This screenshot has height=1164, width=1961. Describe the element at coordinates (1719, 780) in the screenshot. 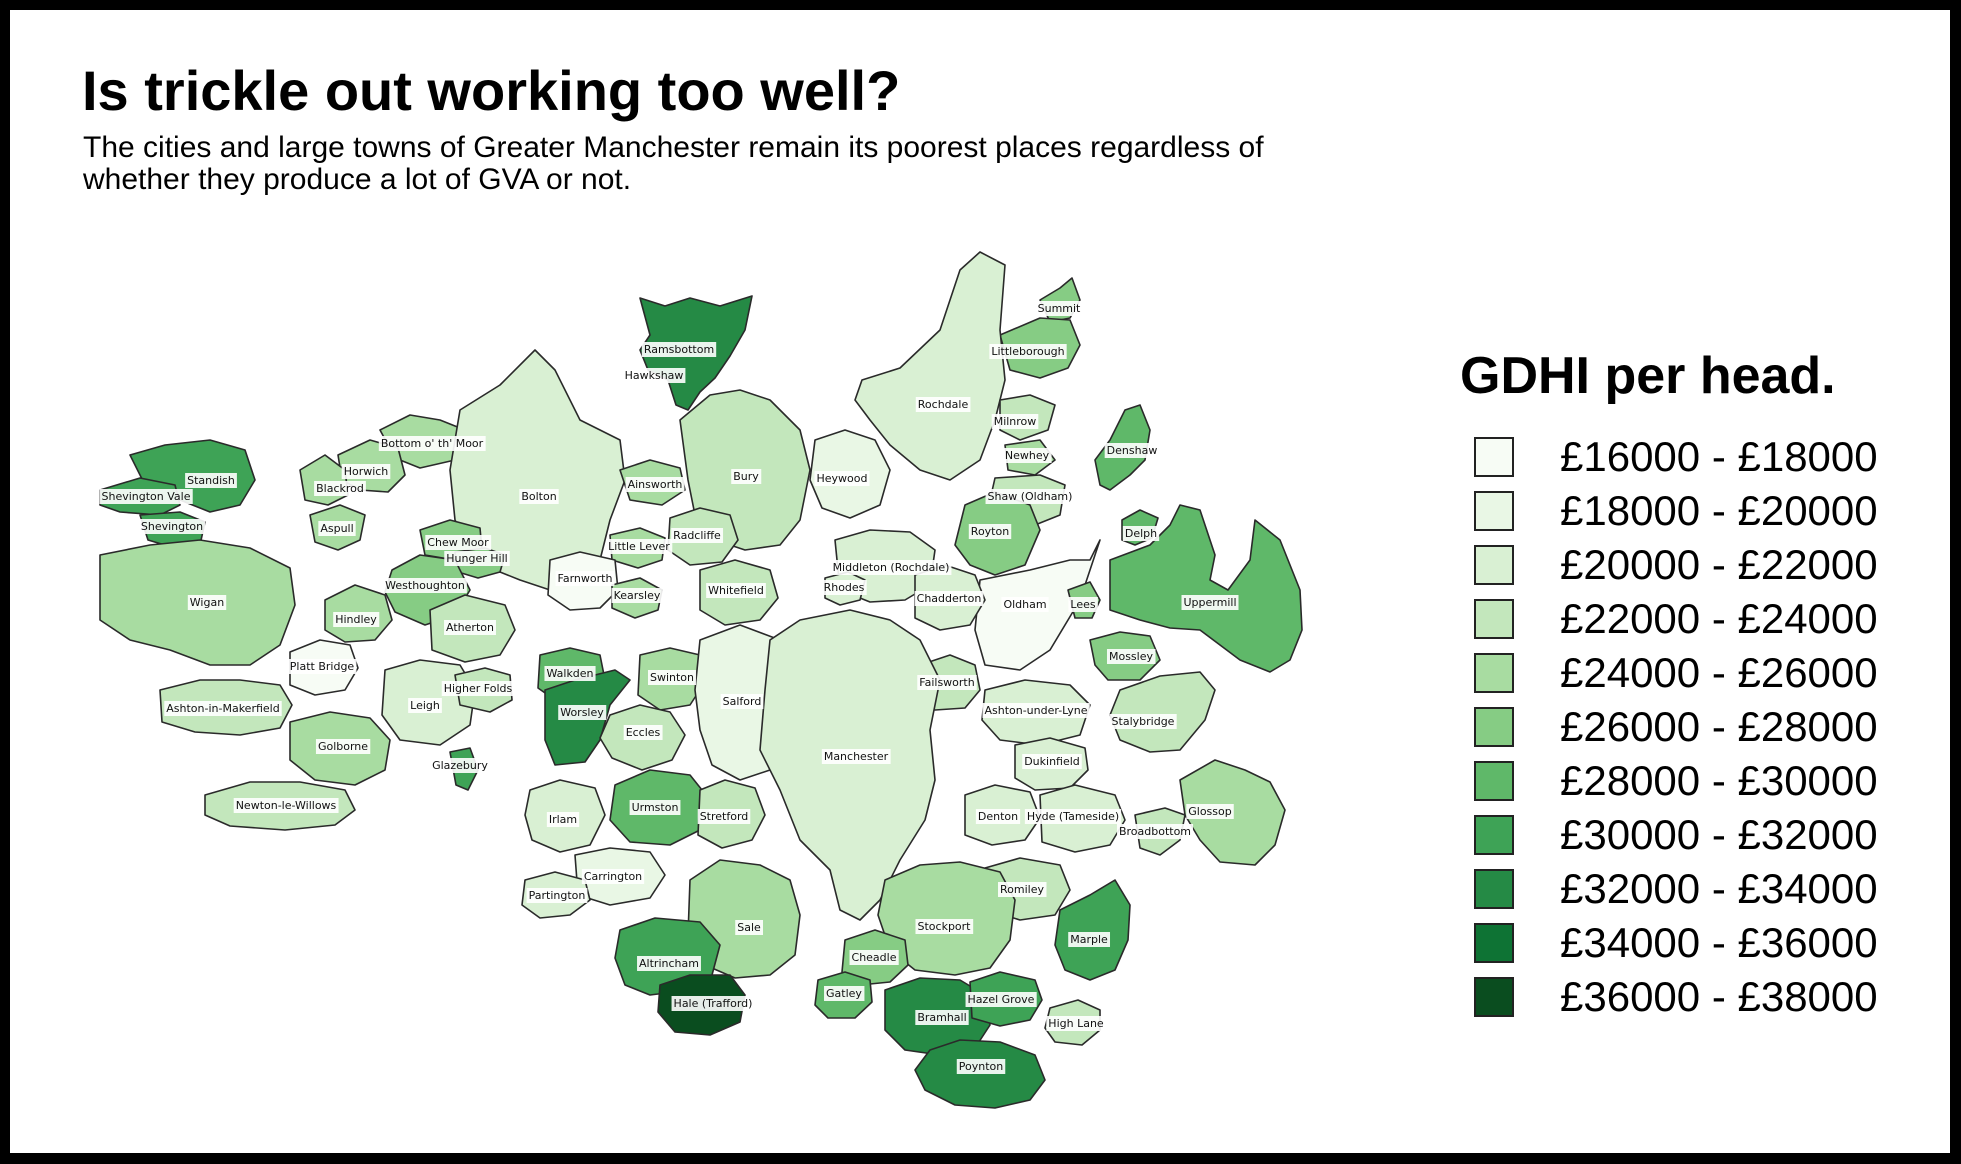

I see `legend-label: £28000 - £30000` at that location.